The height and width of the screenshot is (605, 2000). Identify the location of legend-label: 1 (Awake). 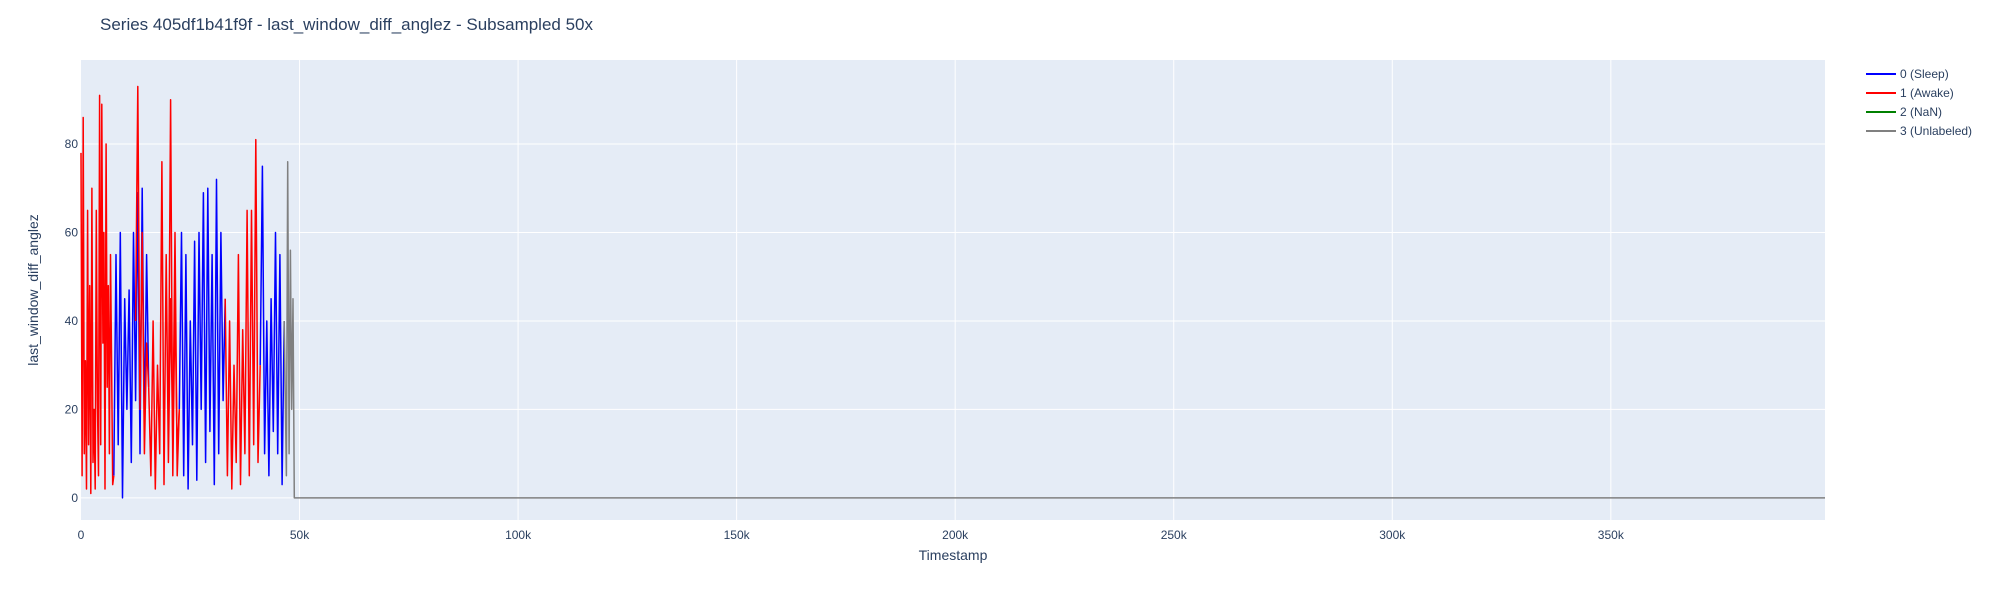
(1927, 93).